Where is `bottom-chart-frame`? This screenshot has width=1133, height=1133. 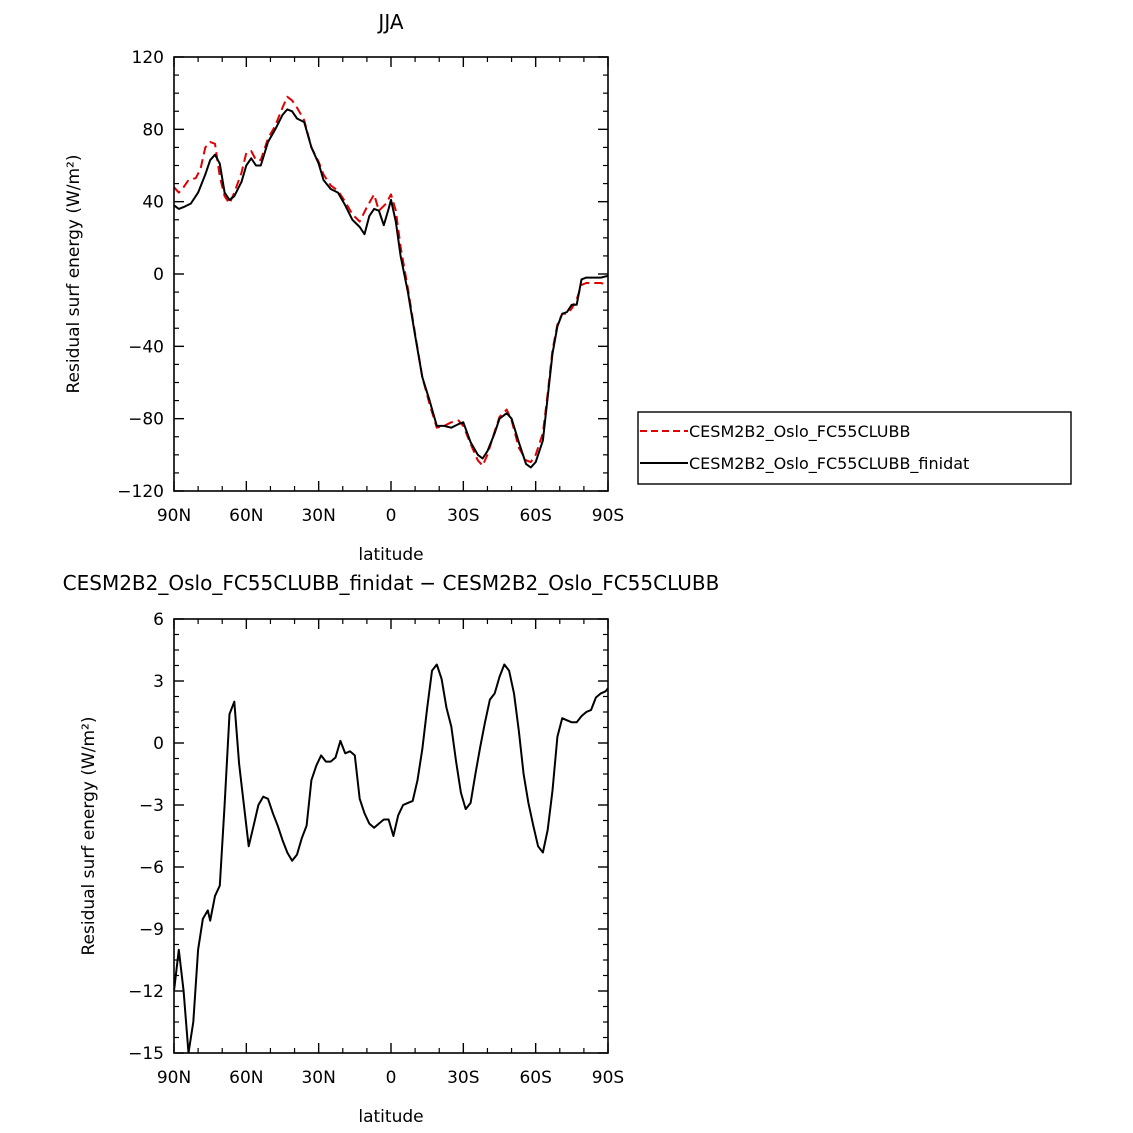 bottom-chart-frame is located at coordinates (391, 836).